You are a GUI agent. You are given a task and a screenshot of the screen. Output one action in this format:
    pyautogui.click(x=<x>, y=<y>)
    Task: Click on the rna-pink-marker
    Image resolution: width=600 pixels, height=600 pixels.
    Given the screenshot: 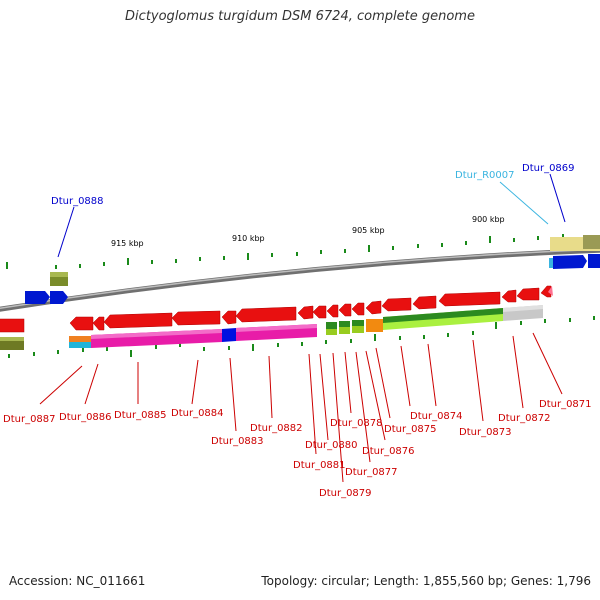 What is the action you would take?
    pyautogui.click(x=550, y=291)
    